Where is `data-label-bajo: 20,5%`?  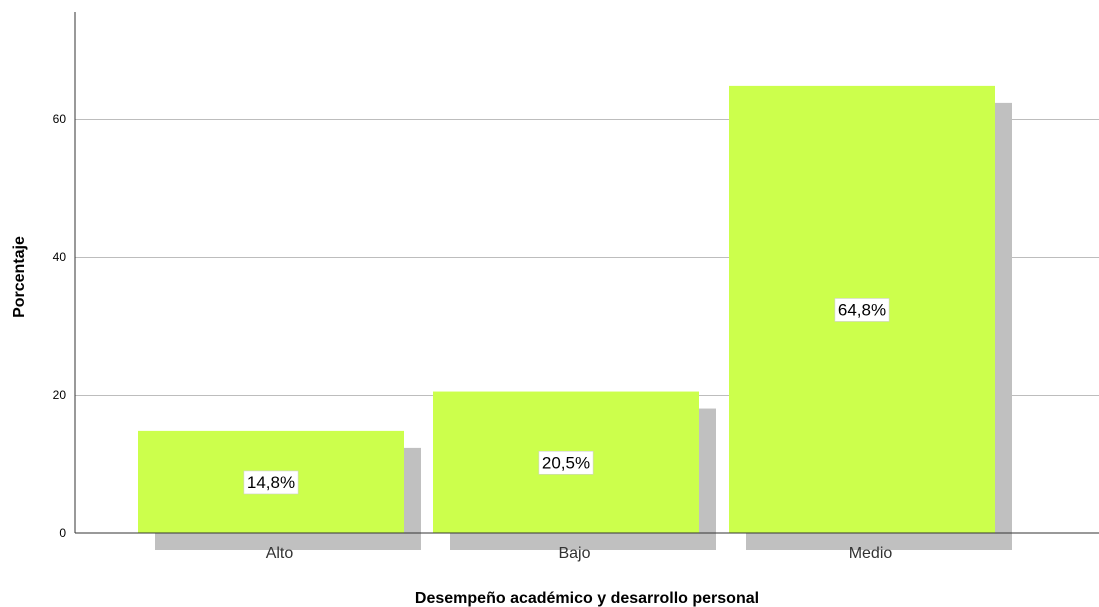
data-label-bajo: 20,5% is located at coordinates (566, 462).